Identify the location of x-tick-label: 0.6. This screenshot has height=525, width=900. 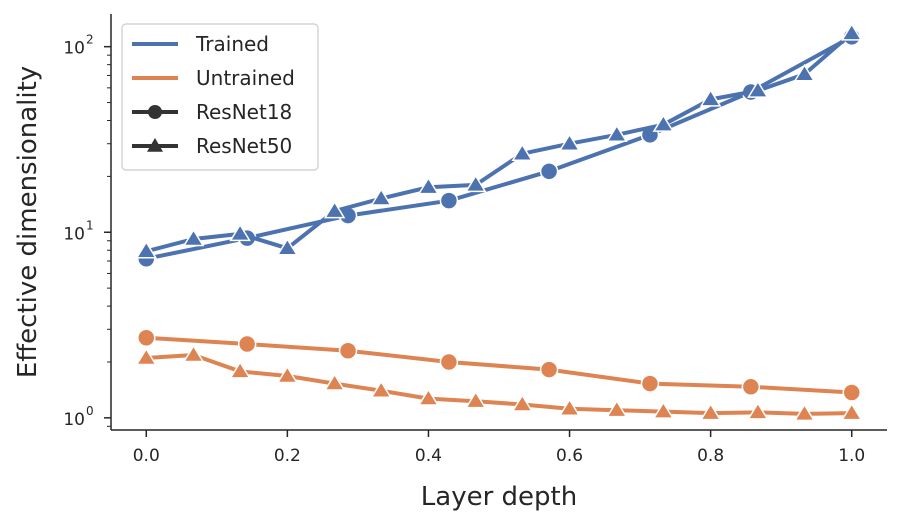
(569, 456).